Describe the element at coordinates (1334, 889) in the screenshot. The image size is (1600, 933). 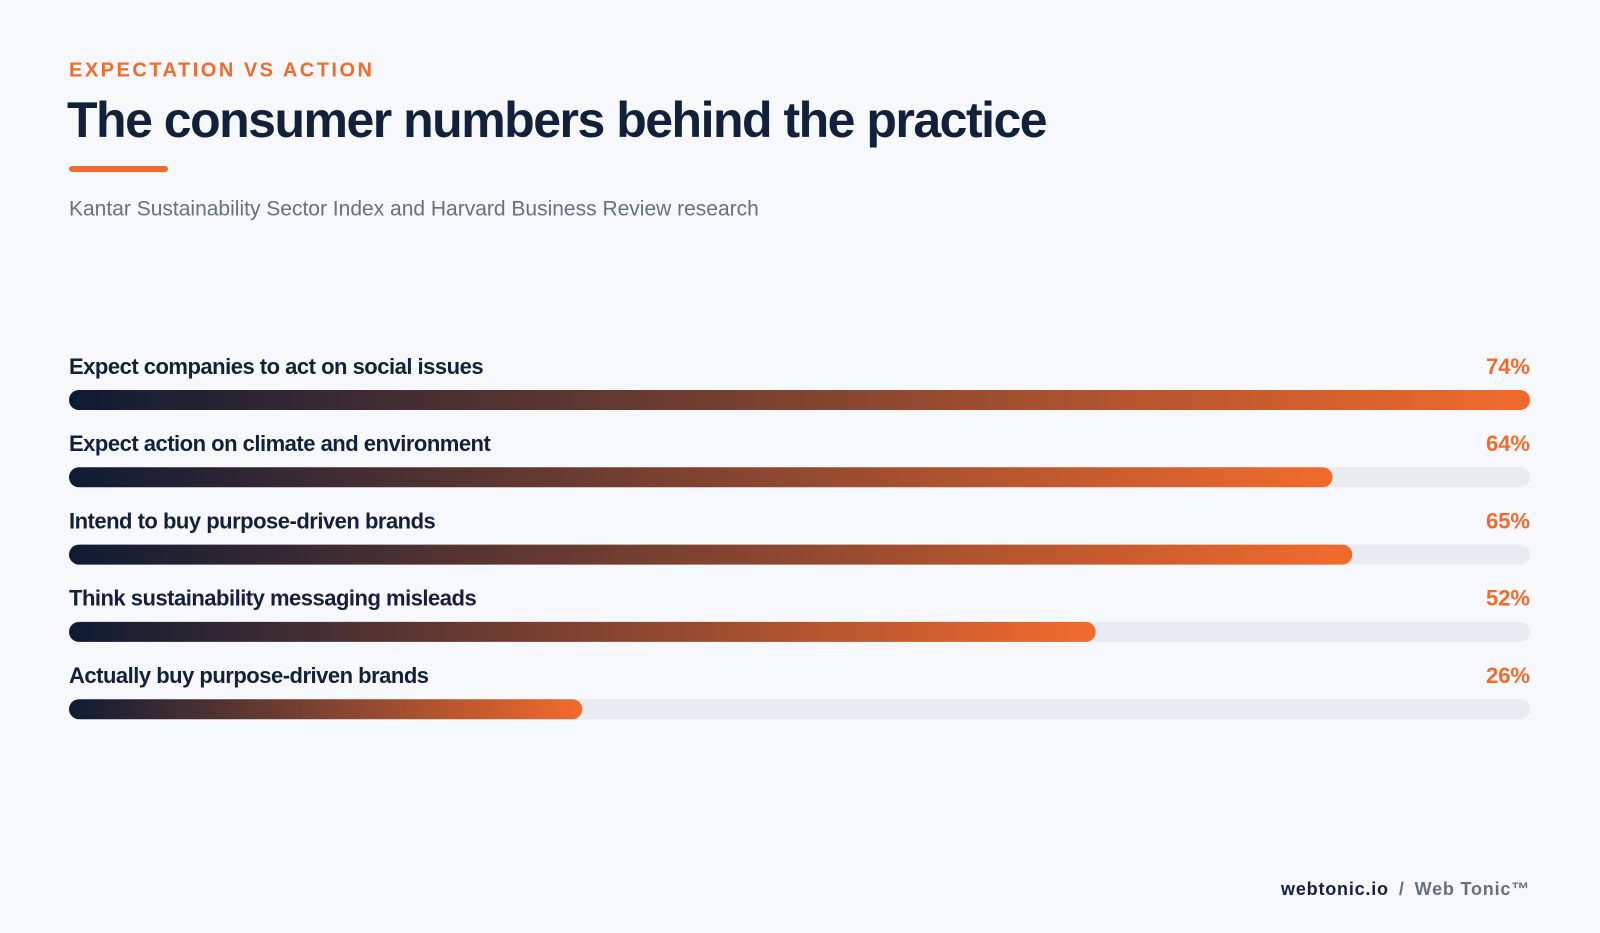
I see `footer-site: webtonic.io` at that location.